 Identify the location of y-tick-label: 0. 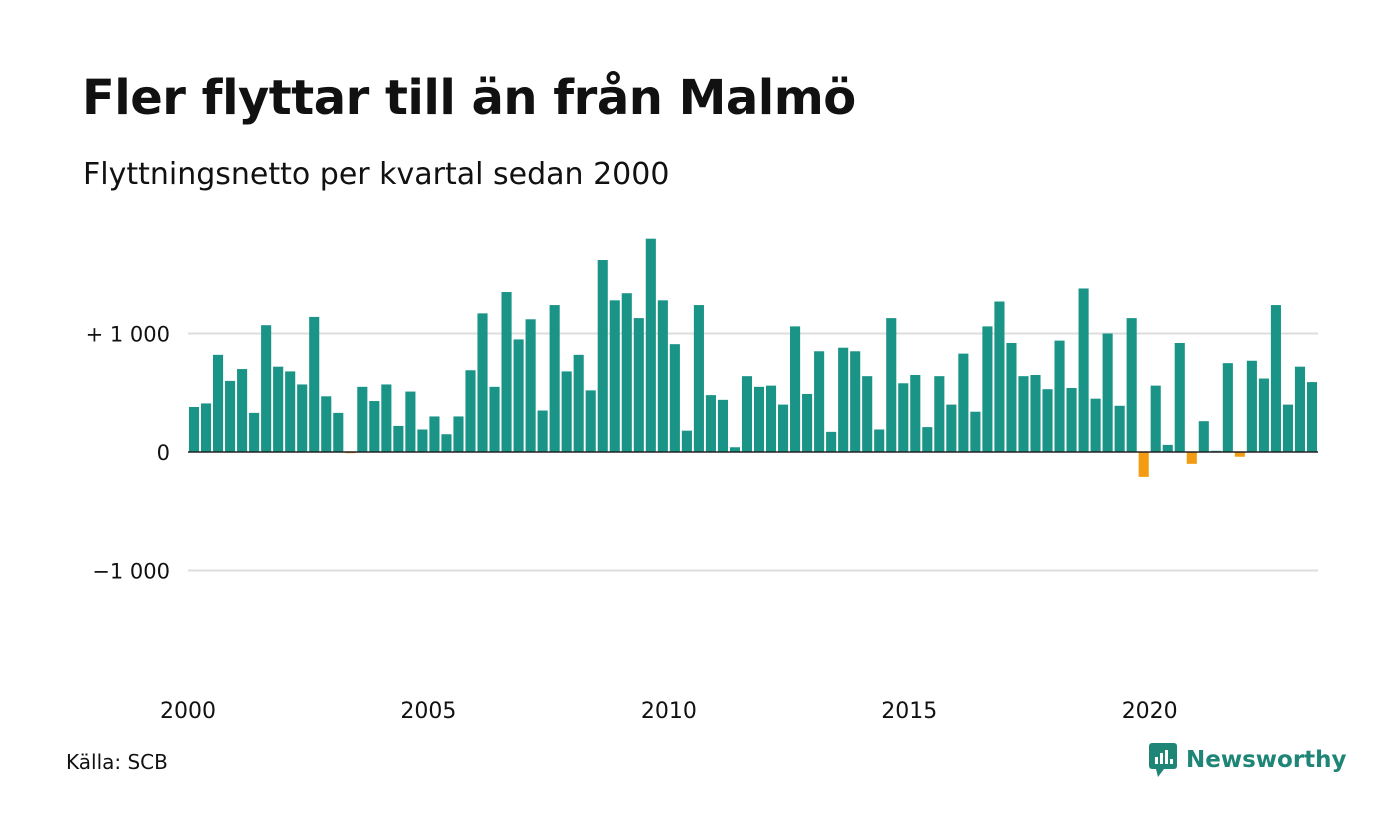
(163, 453).